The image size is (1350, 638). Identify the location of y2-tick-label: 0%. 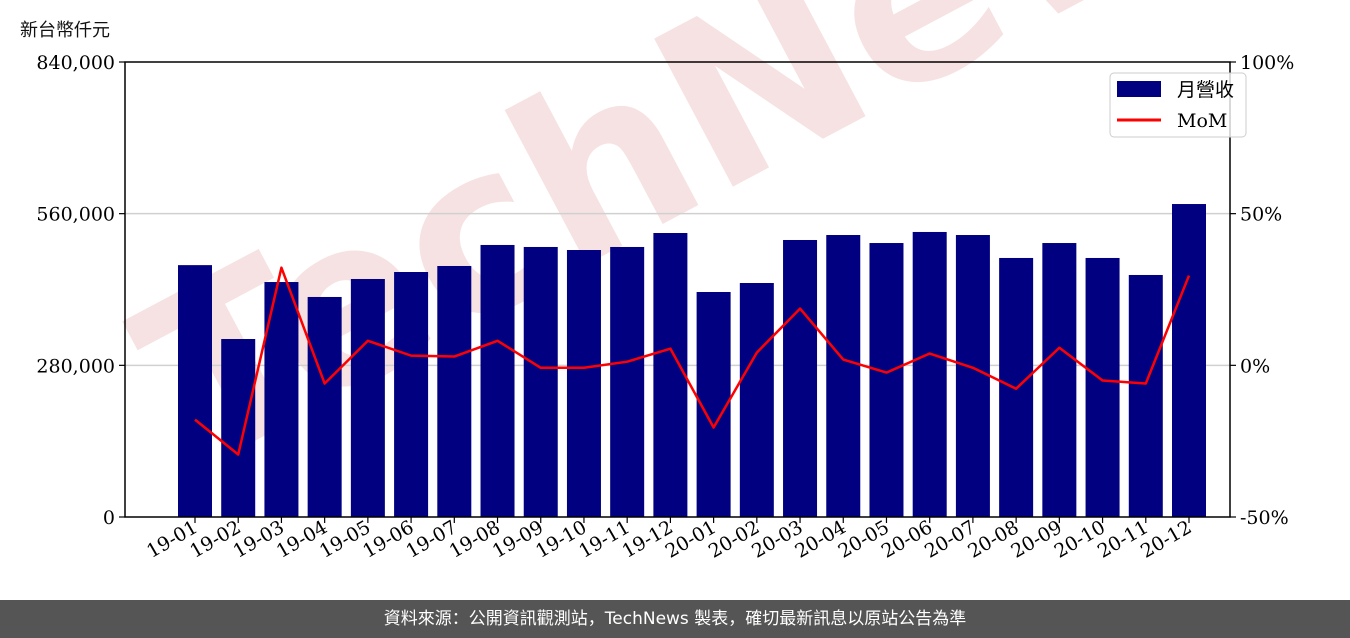
(1255, 366).